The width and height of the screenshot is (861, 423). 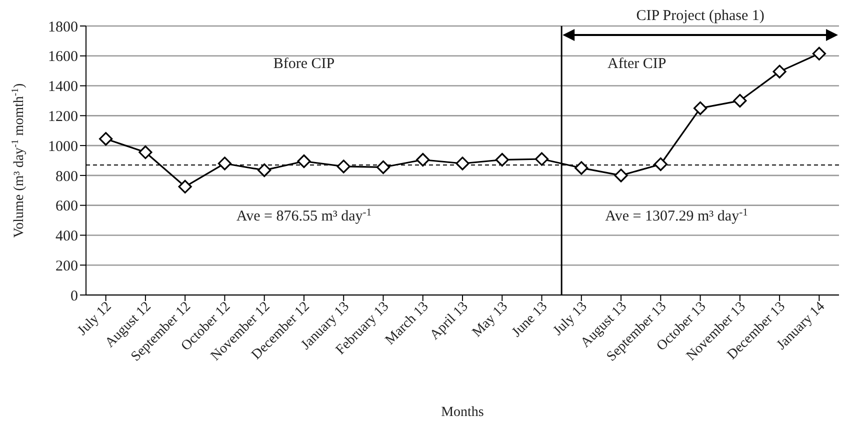 I want to click on y-tick-label: 1400, so click(x=63, y=87).